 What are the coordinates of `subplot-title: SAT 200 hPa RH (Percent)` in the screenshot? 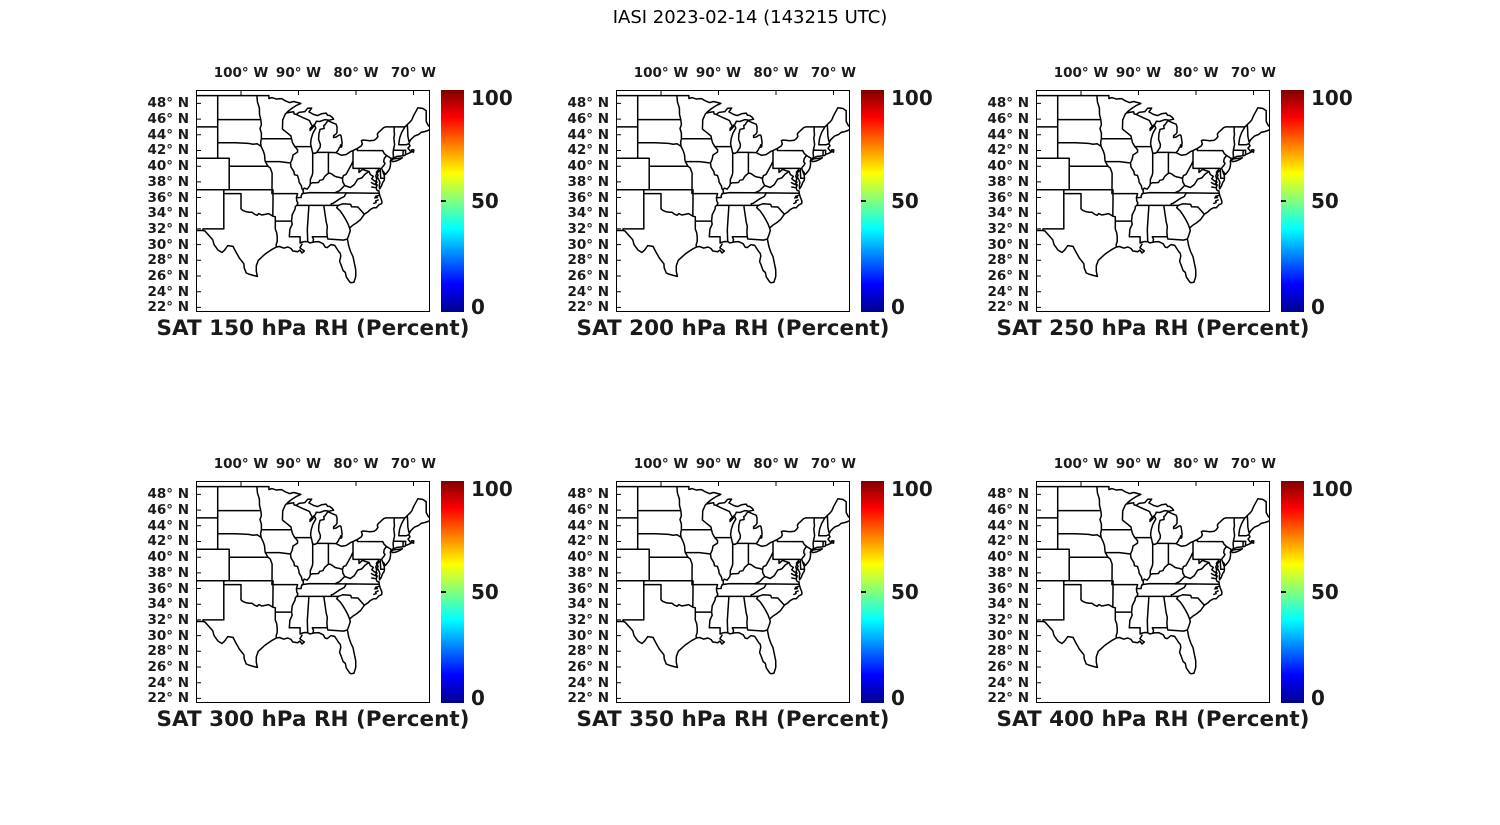 It's located at (733, 328).